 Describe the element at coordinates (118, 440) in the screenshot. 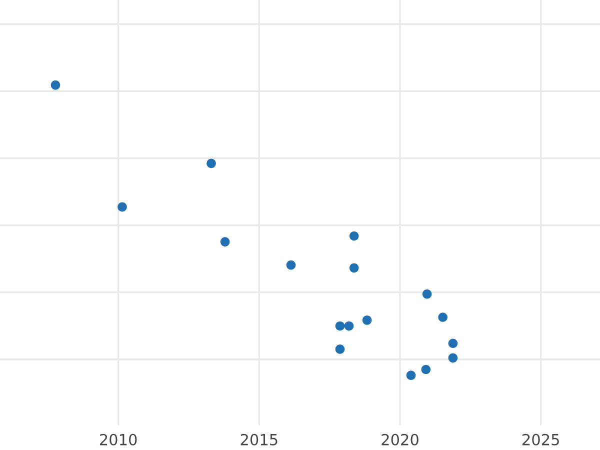

I see `x-tick-label: 2010` at that location.